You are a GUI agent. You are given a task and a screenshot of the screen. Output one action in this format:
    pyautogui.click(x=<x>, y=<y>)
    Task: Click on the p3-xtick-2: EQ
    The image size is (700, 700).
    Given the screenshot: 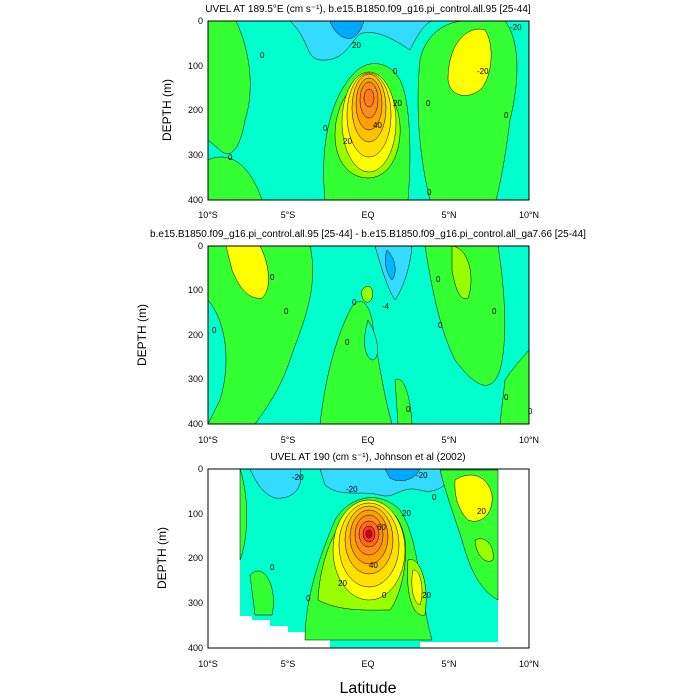 What is the action you would take?
    pyautogui.click(x=367, y=664)
    